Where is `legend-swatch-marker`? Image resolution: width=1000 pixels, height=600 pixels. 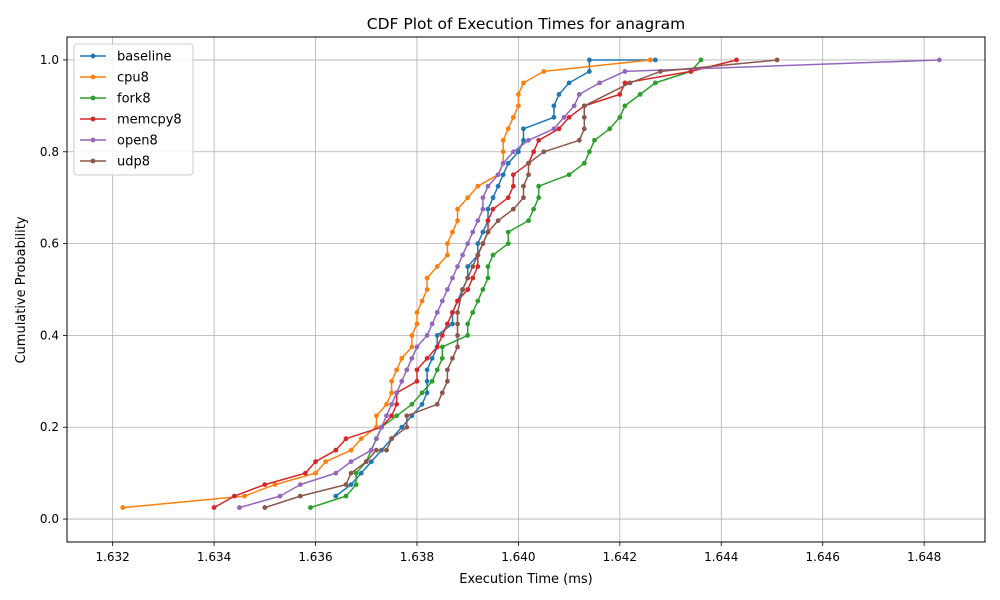 legend-swatch-marker is located at coordinates (93, 161).